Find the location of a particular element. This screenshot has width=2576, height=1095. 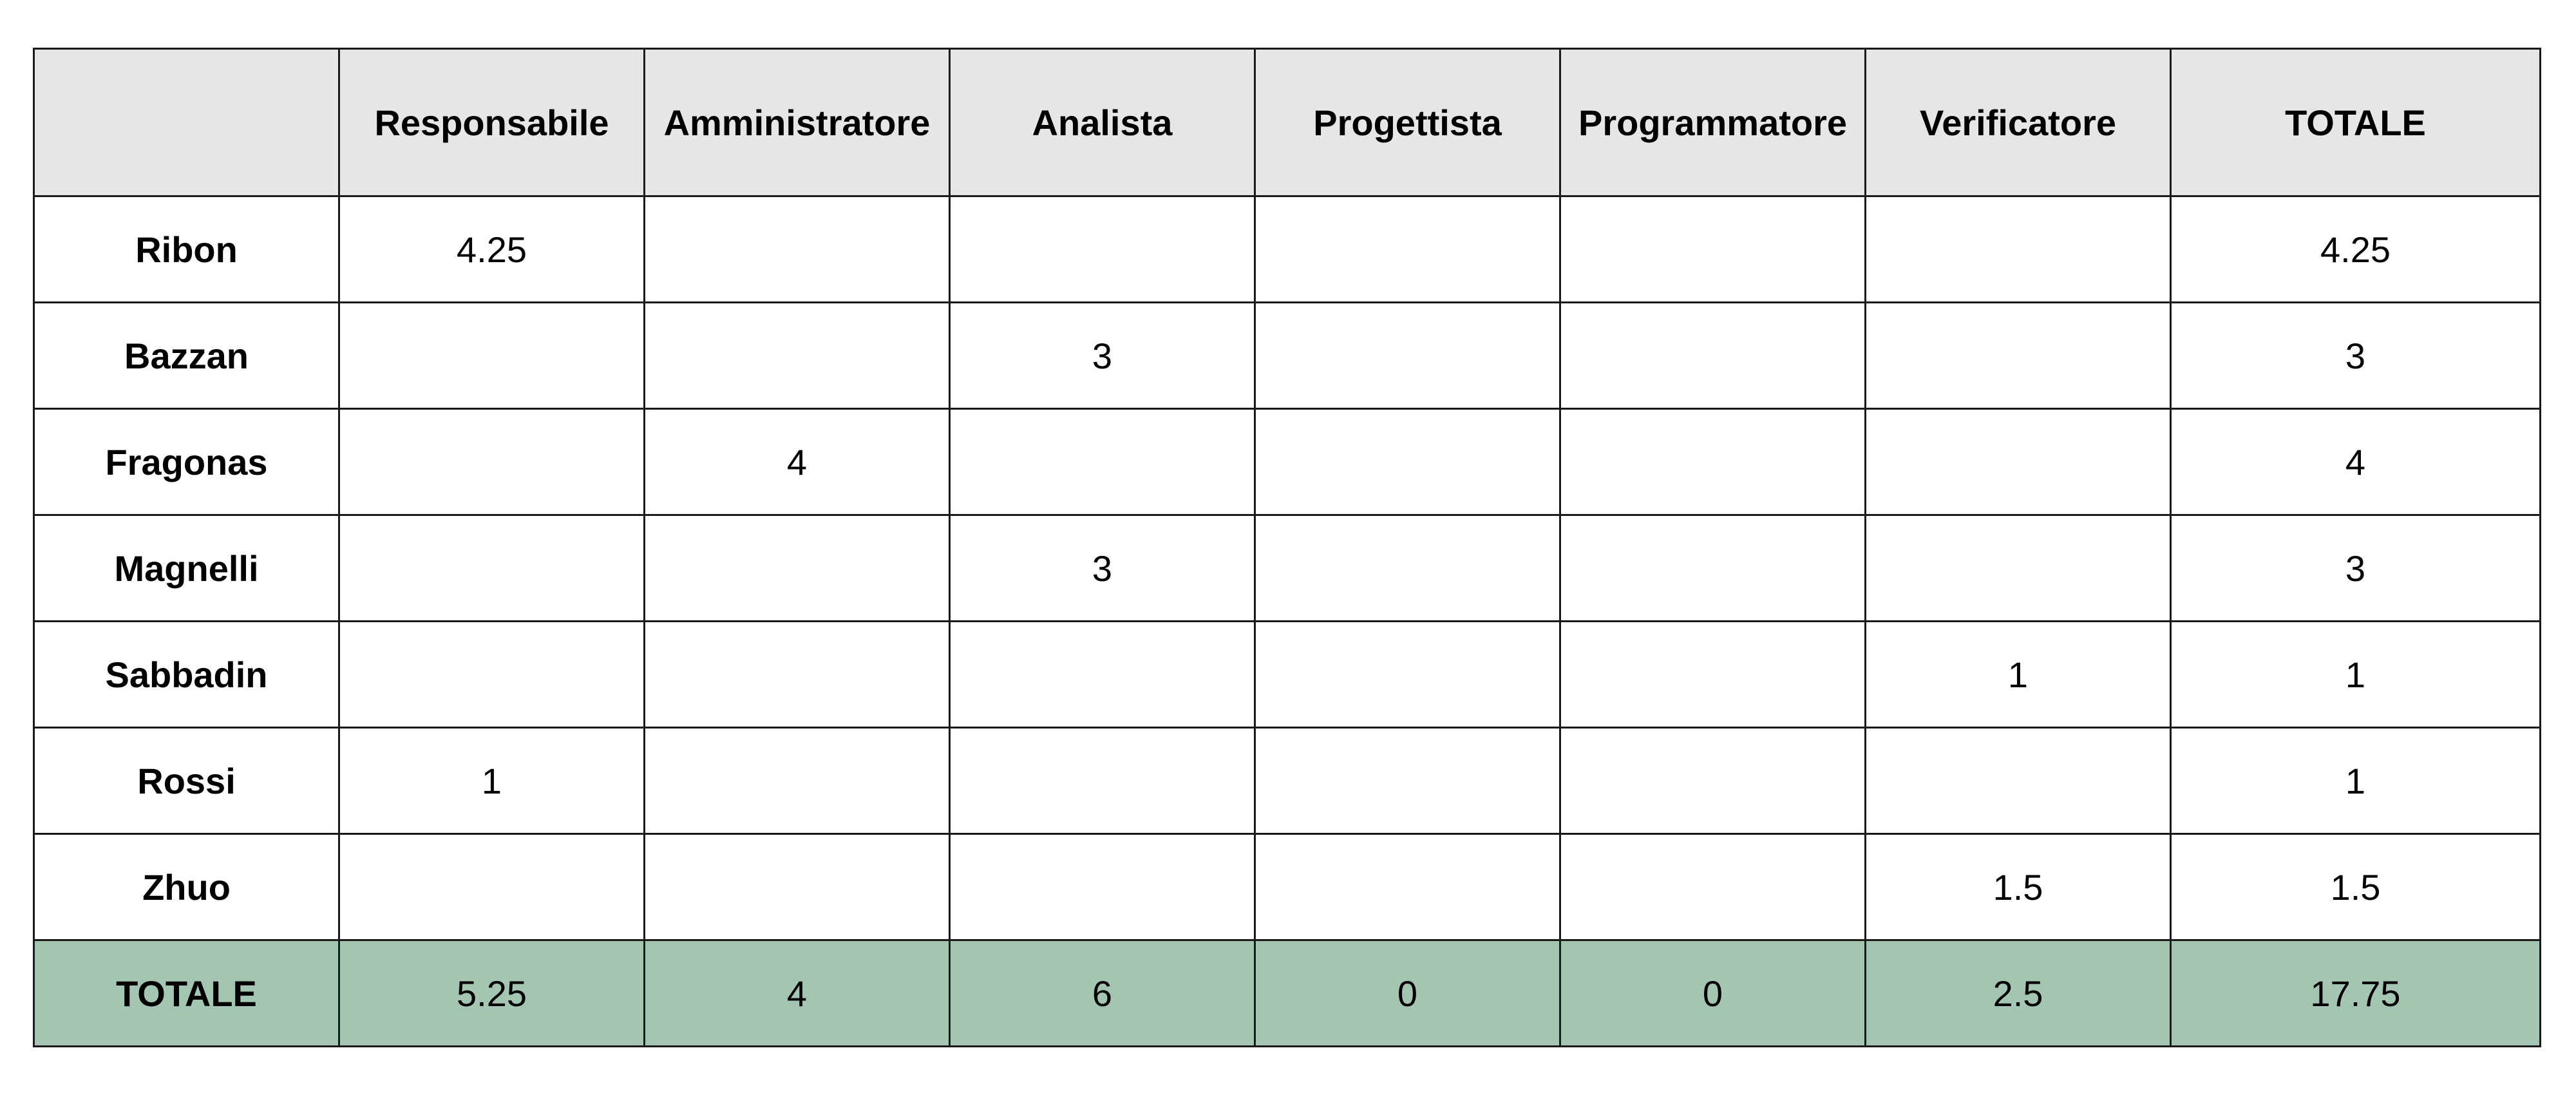

row-total-cell: 4 is located at coordinates (2355, 462).